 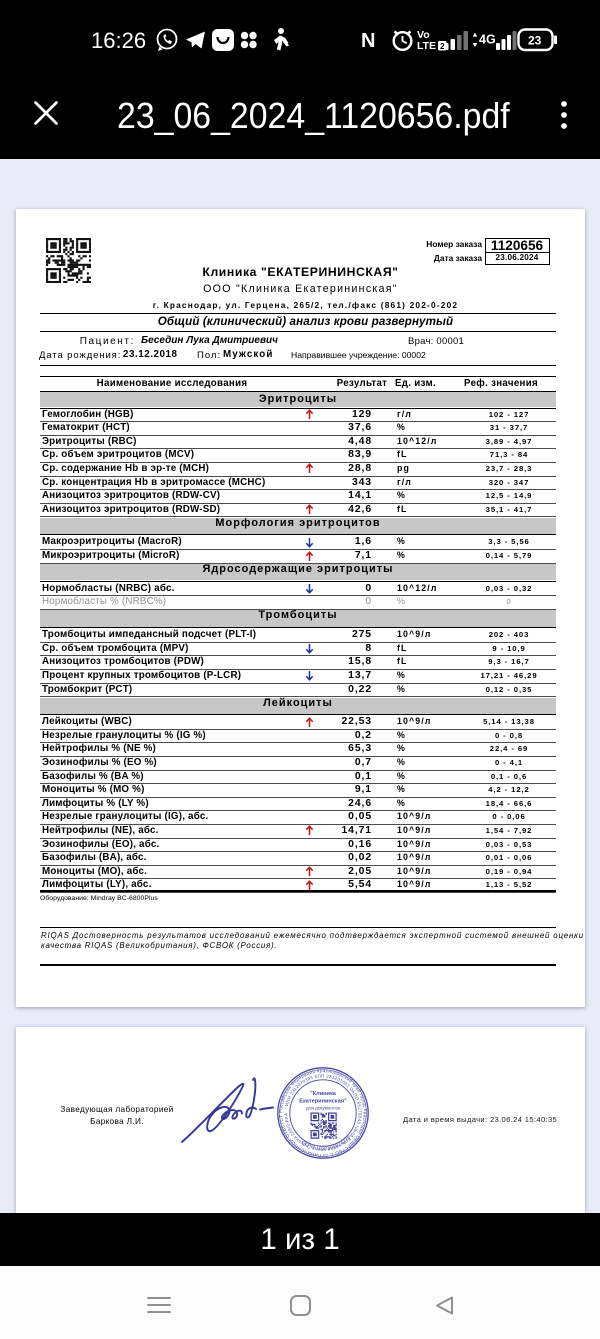 What do you see at coordinates (423, 35) in the screenshot?
I see `svg-text: Vo` at bounding box center [423, 35].